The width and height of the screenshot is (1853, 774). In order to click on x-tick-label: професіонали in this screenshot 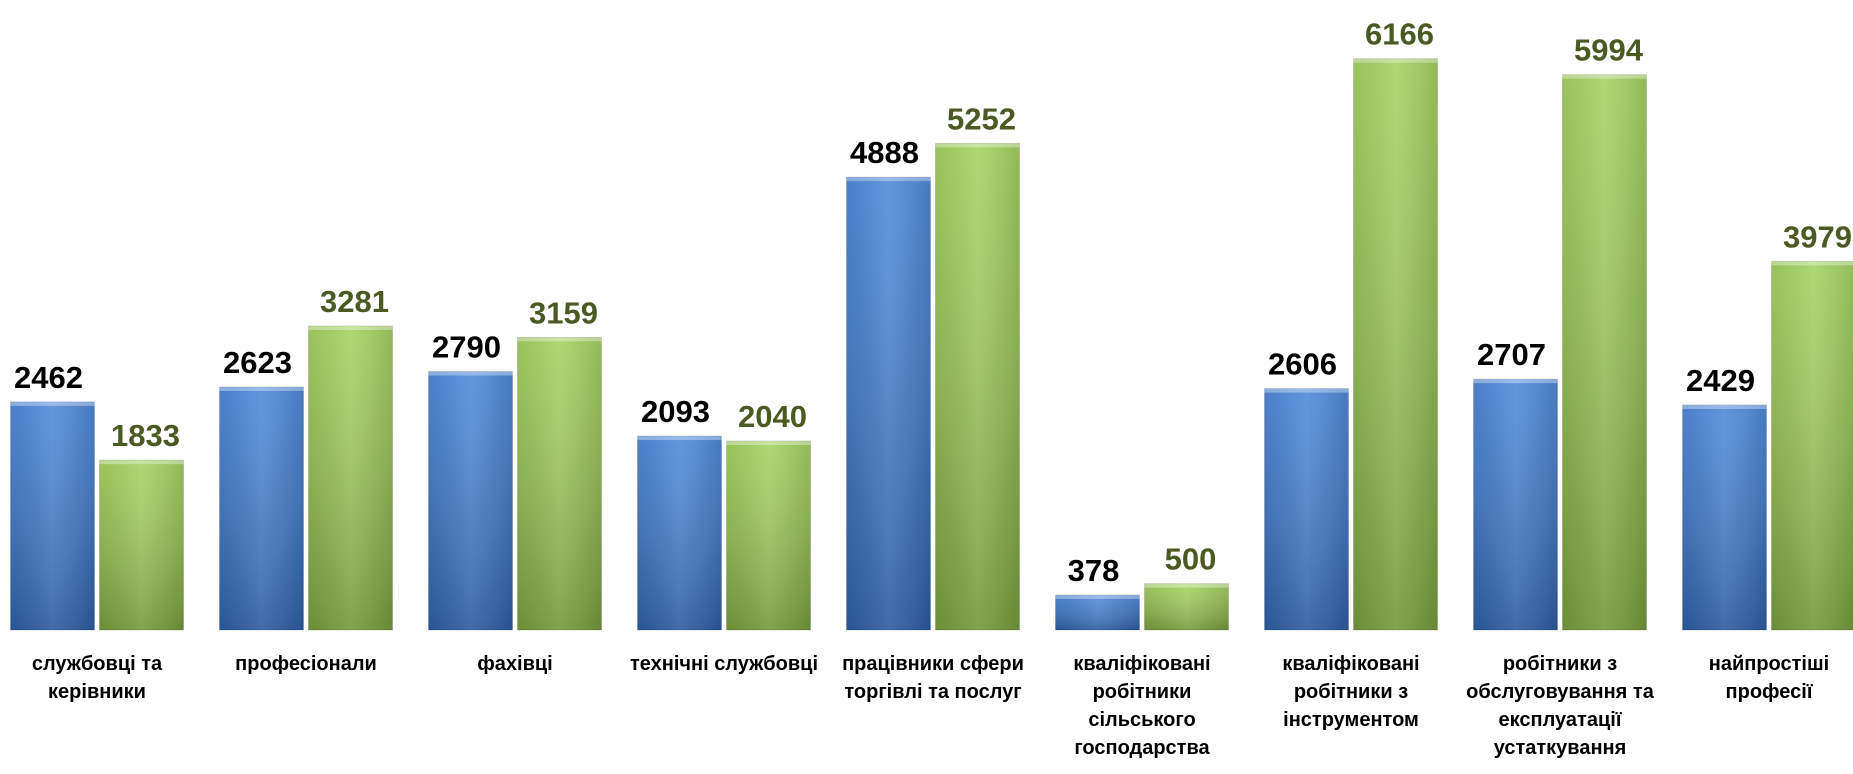, I will do `click(306, 664)`.